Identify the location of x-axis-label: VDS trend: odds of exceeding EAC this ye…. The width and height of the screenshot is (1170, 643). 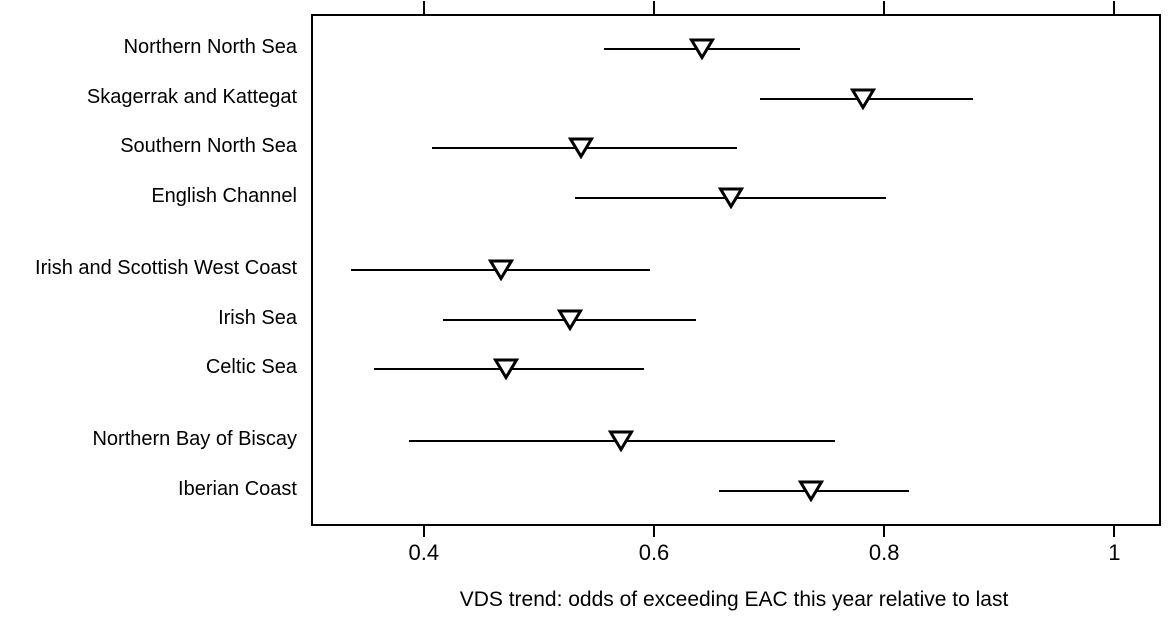
(734, 599).